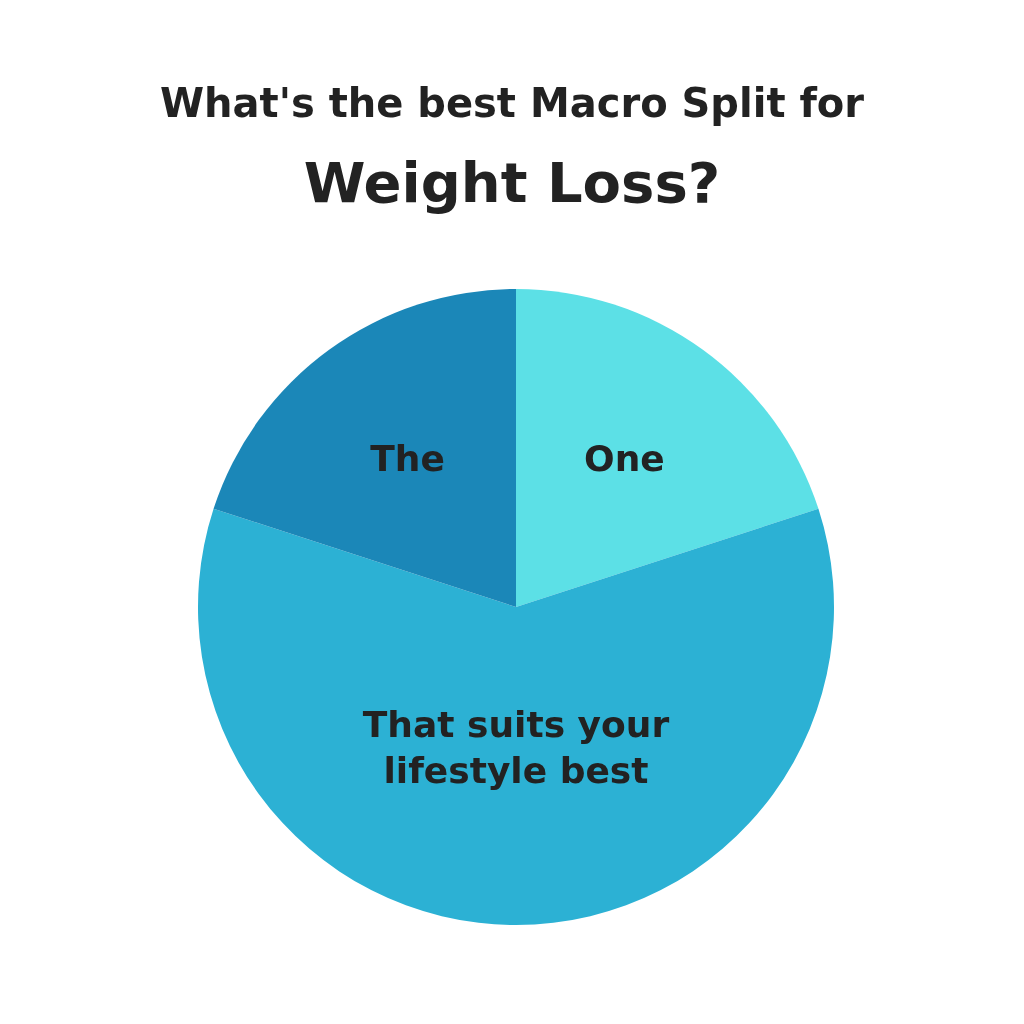  I want to click on slice-label: That suits your lifestyle best, so click(516, 747).